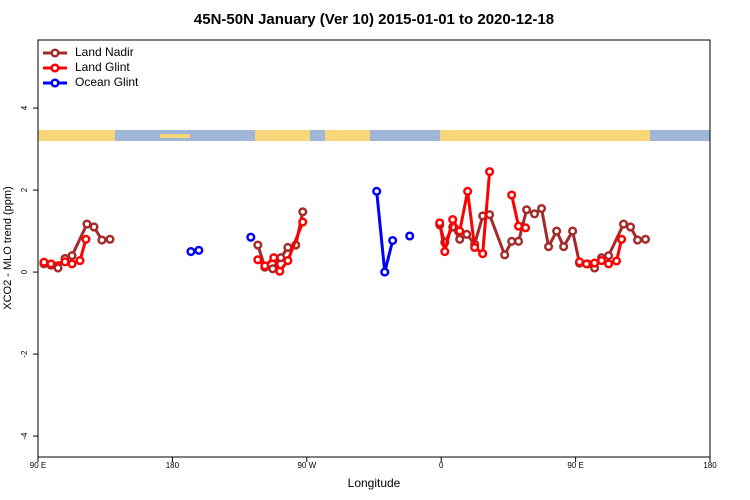 The image size is (750, 500). What do you see at coordinates (24, 107) in the screenshot?
I see `y-tick-label: 4` at bounding box center [24, 107].